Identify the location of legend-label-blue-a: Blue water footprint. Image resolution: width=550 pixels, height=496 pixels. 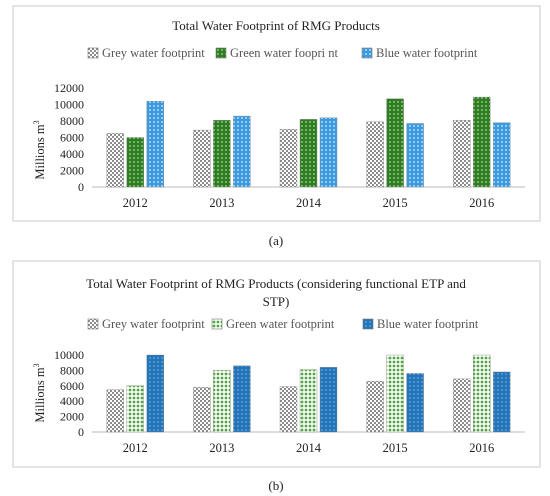
(427, 53).